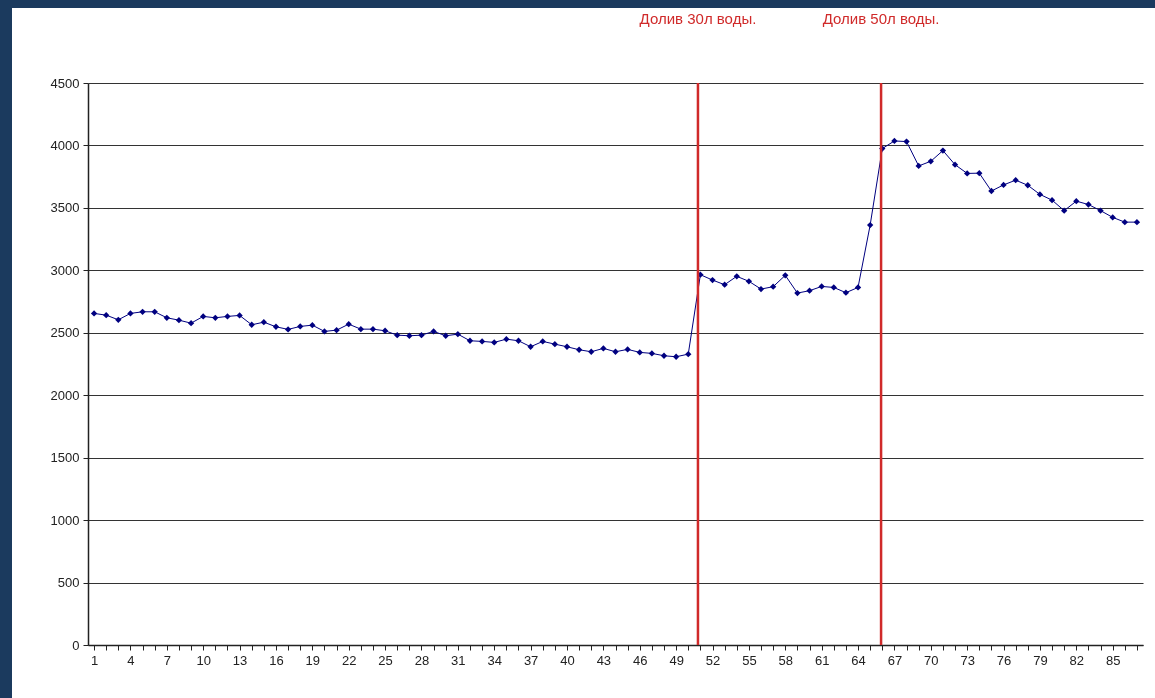 This screenshot has height=698, width=1155. What do you see at coordinates (131, 660) in the screenshot?
I see `x-tick-label: 4` at bounding box center [131, 660].